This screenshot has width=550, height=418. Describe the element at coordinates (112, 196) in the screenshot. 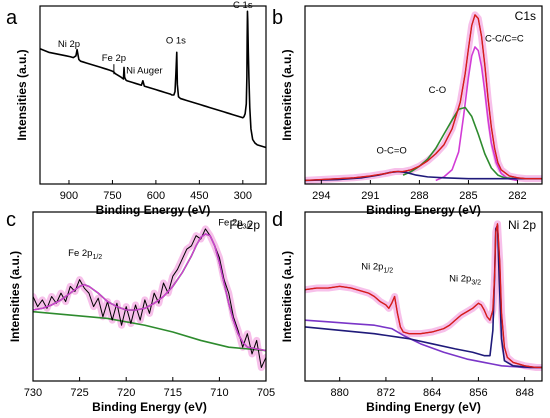

I see `x-tick-label: 750` at that location.